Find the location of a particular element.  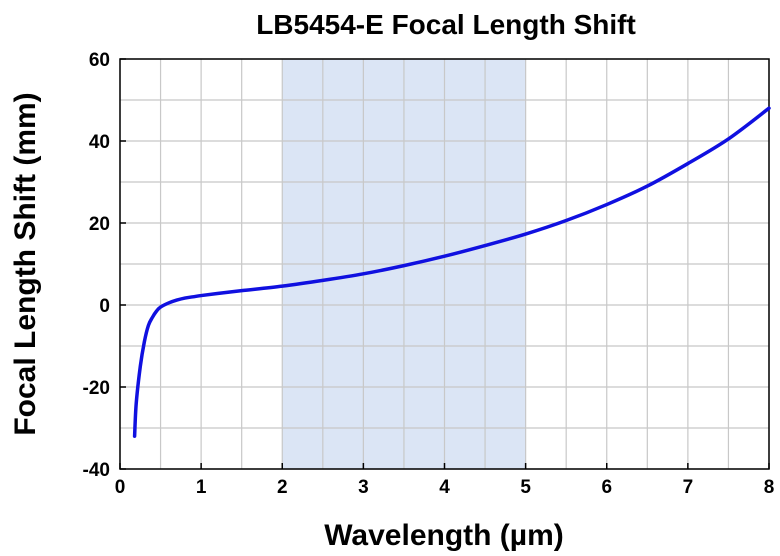

y-tick-label: 20 is located at coordinates (99, 224).